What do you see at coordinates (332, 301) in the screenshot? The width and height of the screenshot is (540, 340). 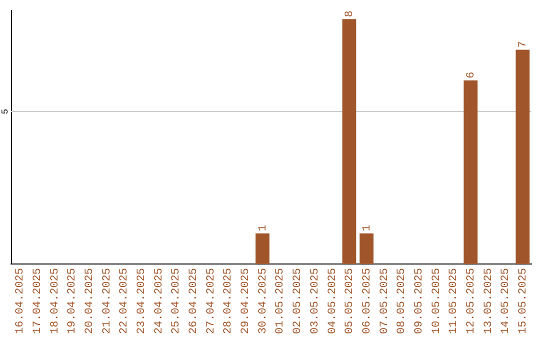 I see `x-tick-label: 04.05.2025` at bounding box center [332, 301].